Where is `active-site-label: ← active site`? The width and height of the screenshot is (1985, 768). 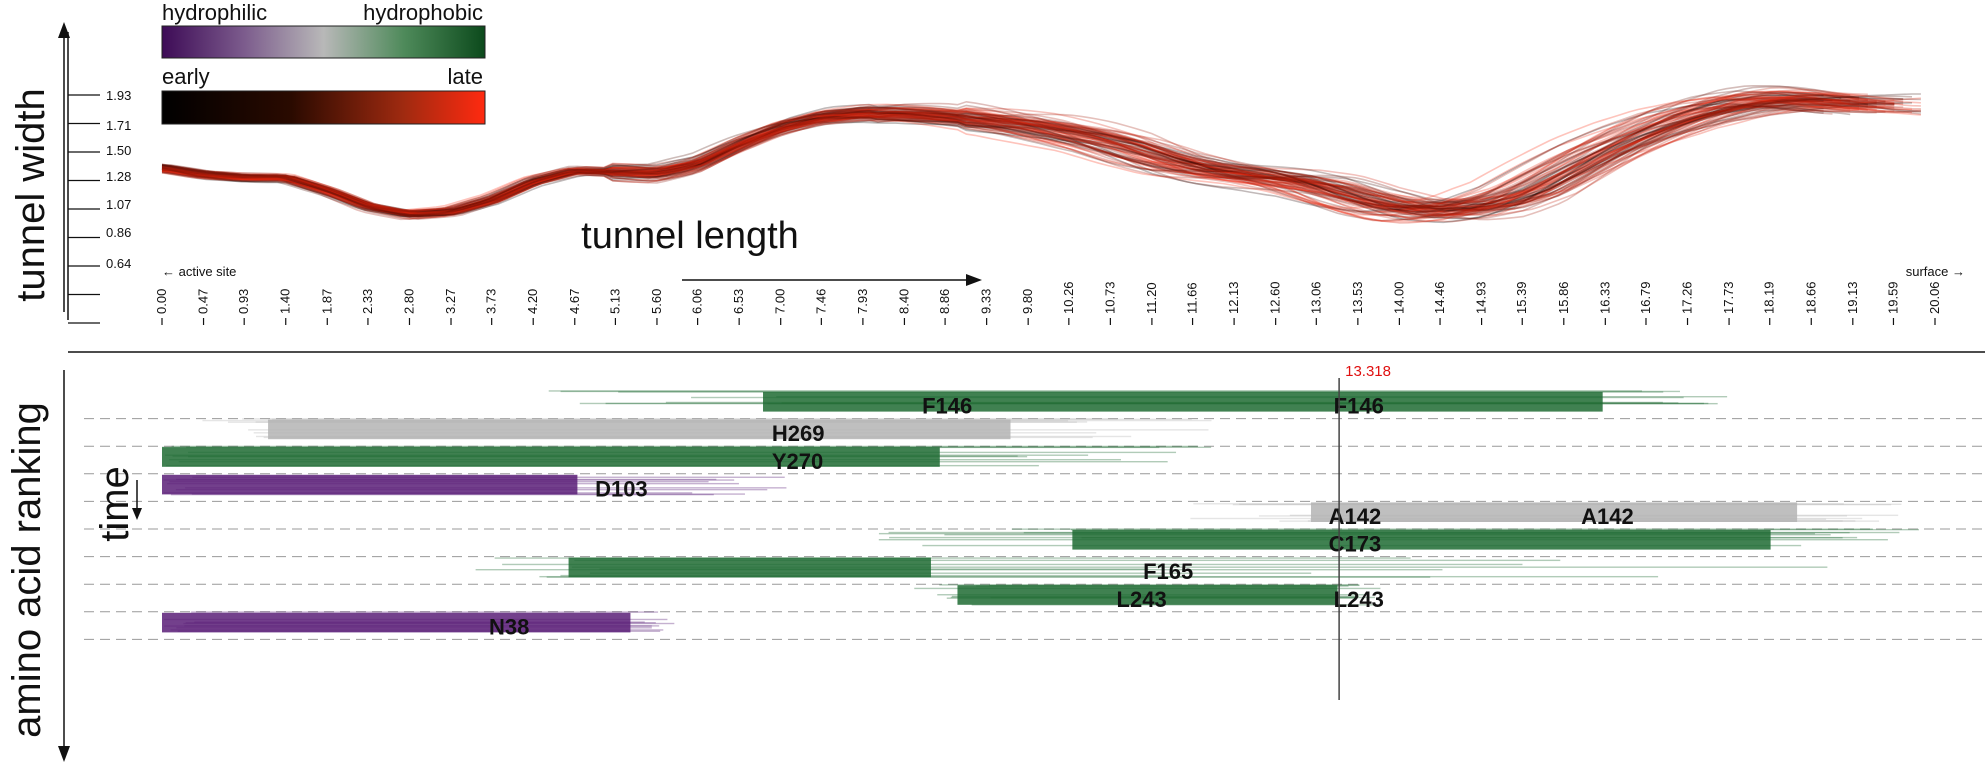 active-site-label: ← active site is located at coordinates (199, 271).